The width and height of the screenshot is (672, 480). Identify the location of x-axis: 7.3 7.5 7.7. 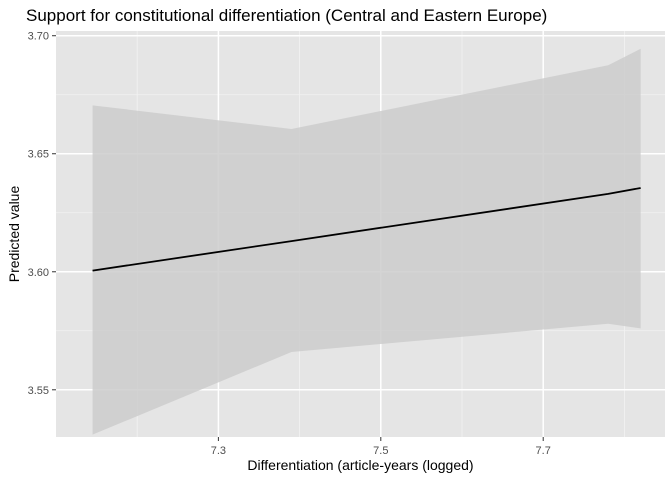
(381, 447).